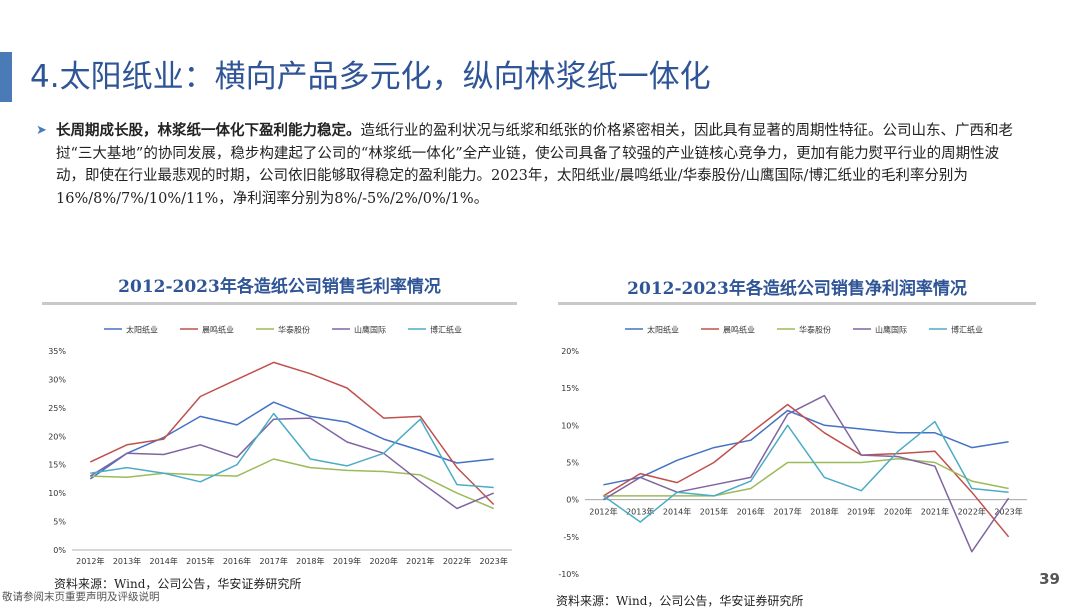  Describe the element at coordinates (1049, 579) in the screenshot. I see `page-number: 39` at that location.